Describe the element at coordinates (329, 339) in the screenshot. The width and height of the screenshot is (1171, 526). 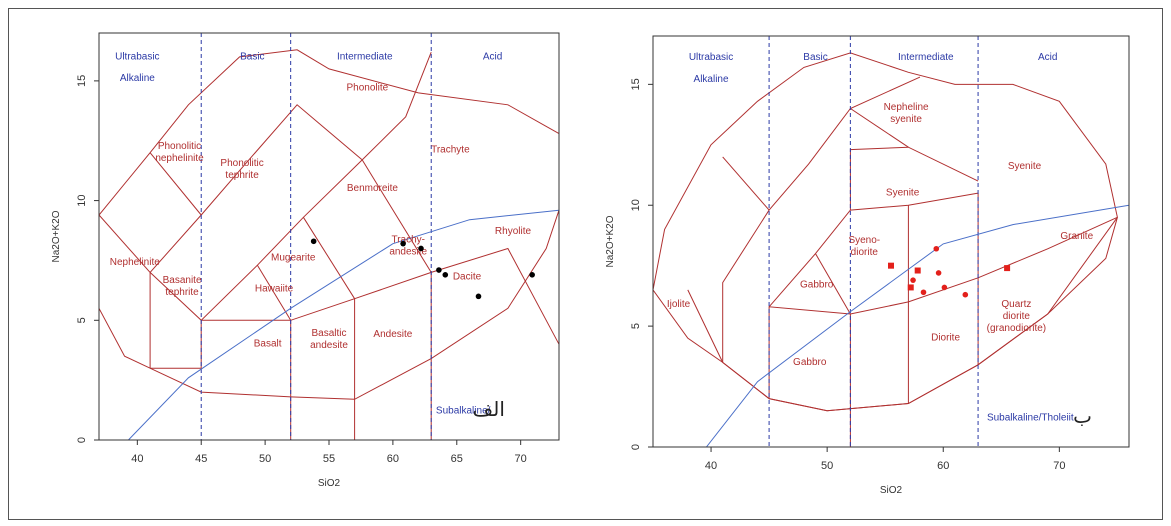
I see `field-label: Basaltic andesite` at that location.